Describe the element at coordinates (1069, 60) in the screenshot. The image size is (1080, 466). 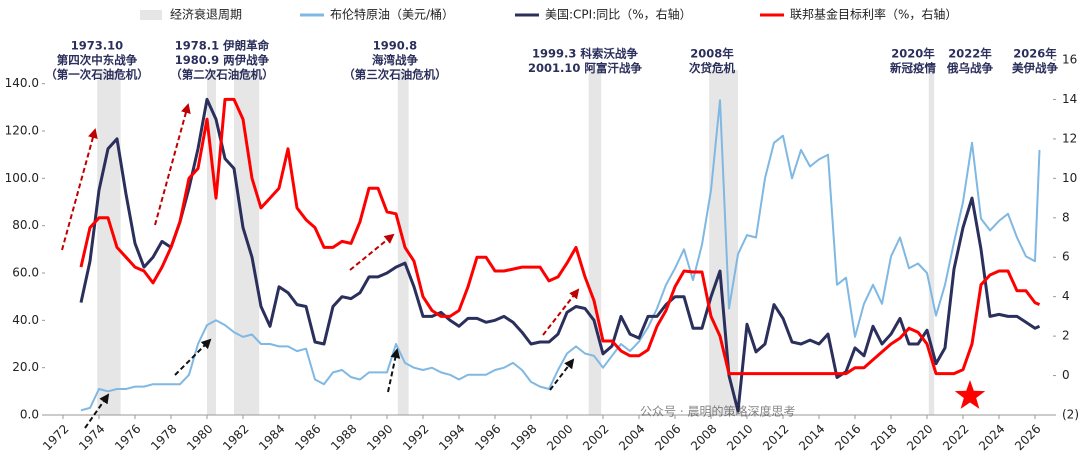
I see `y2-tick-label: 16` at that location.